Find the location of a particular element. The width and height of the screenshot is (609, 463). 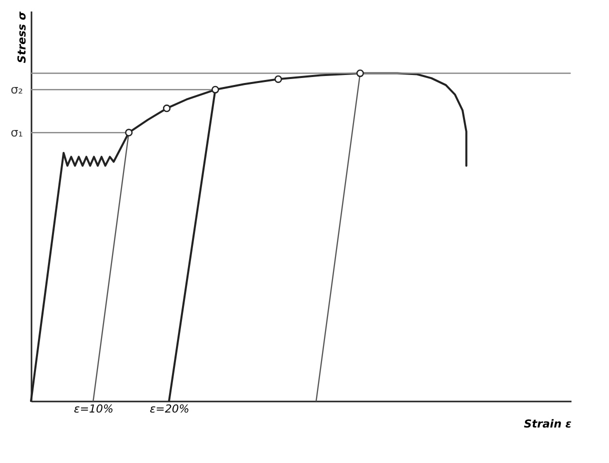

annotation: σ₂ is located at coordinates (17, 89).